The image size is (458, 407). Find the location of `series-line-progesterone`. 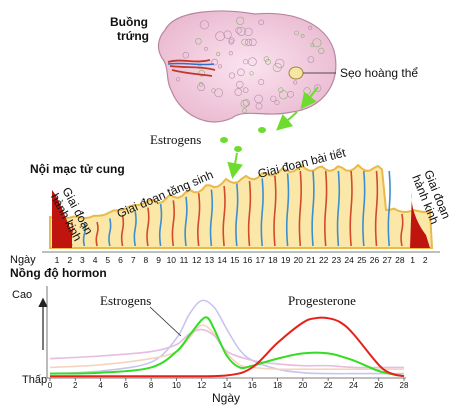

series-line-progesterone is located at coordinates (227, 347).